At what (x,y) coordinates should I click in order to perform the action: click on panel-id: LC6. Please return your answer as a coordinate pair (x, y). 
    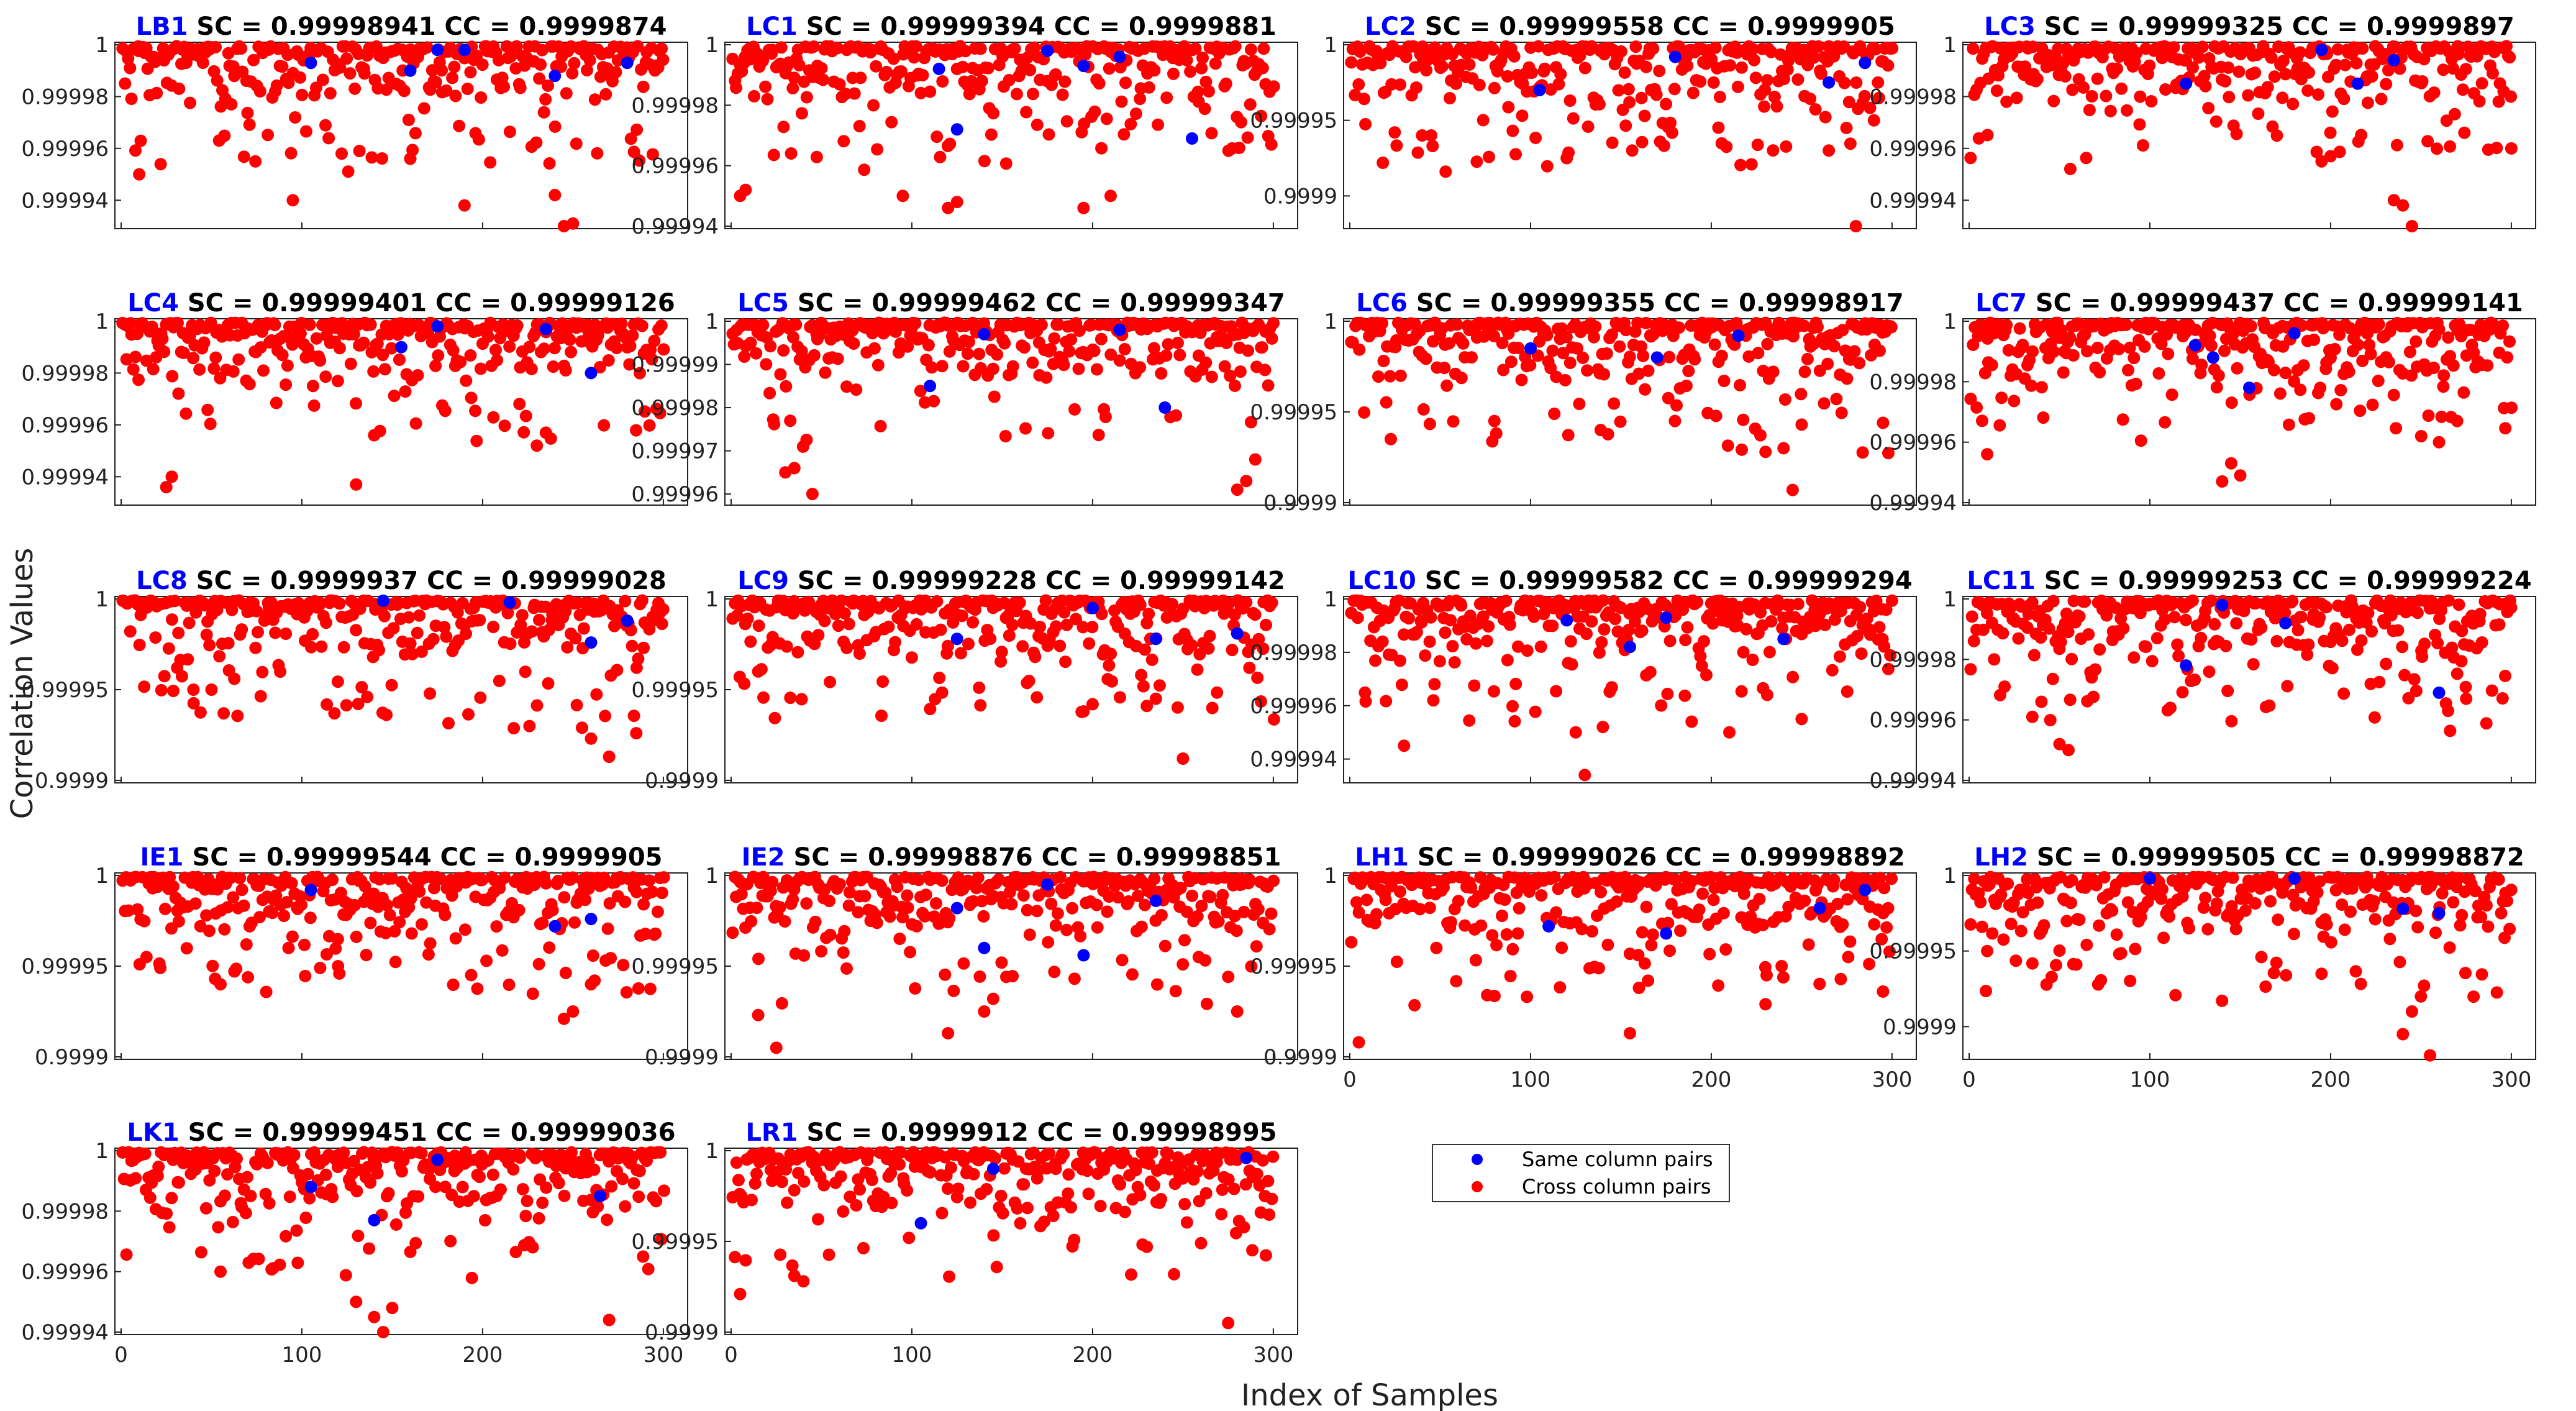
    Looking at the image, I should click on (1382, 303).